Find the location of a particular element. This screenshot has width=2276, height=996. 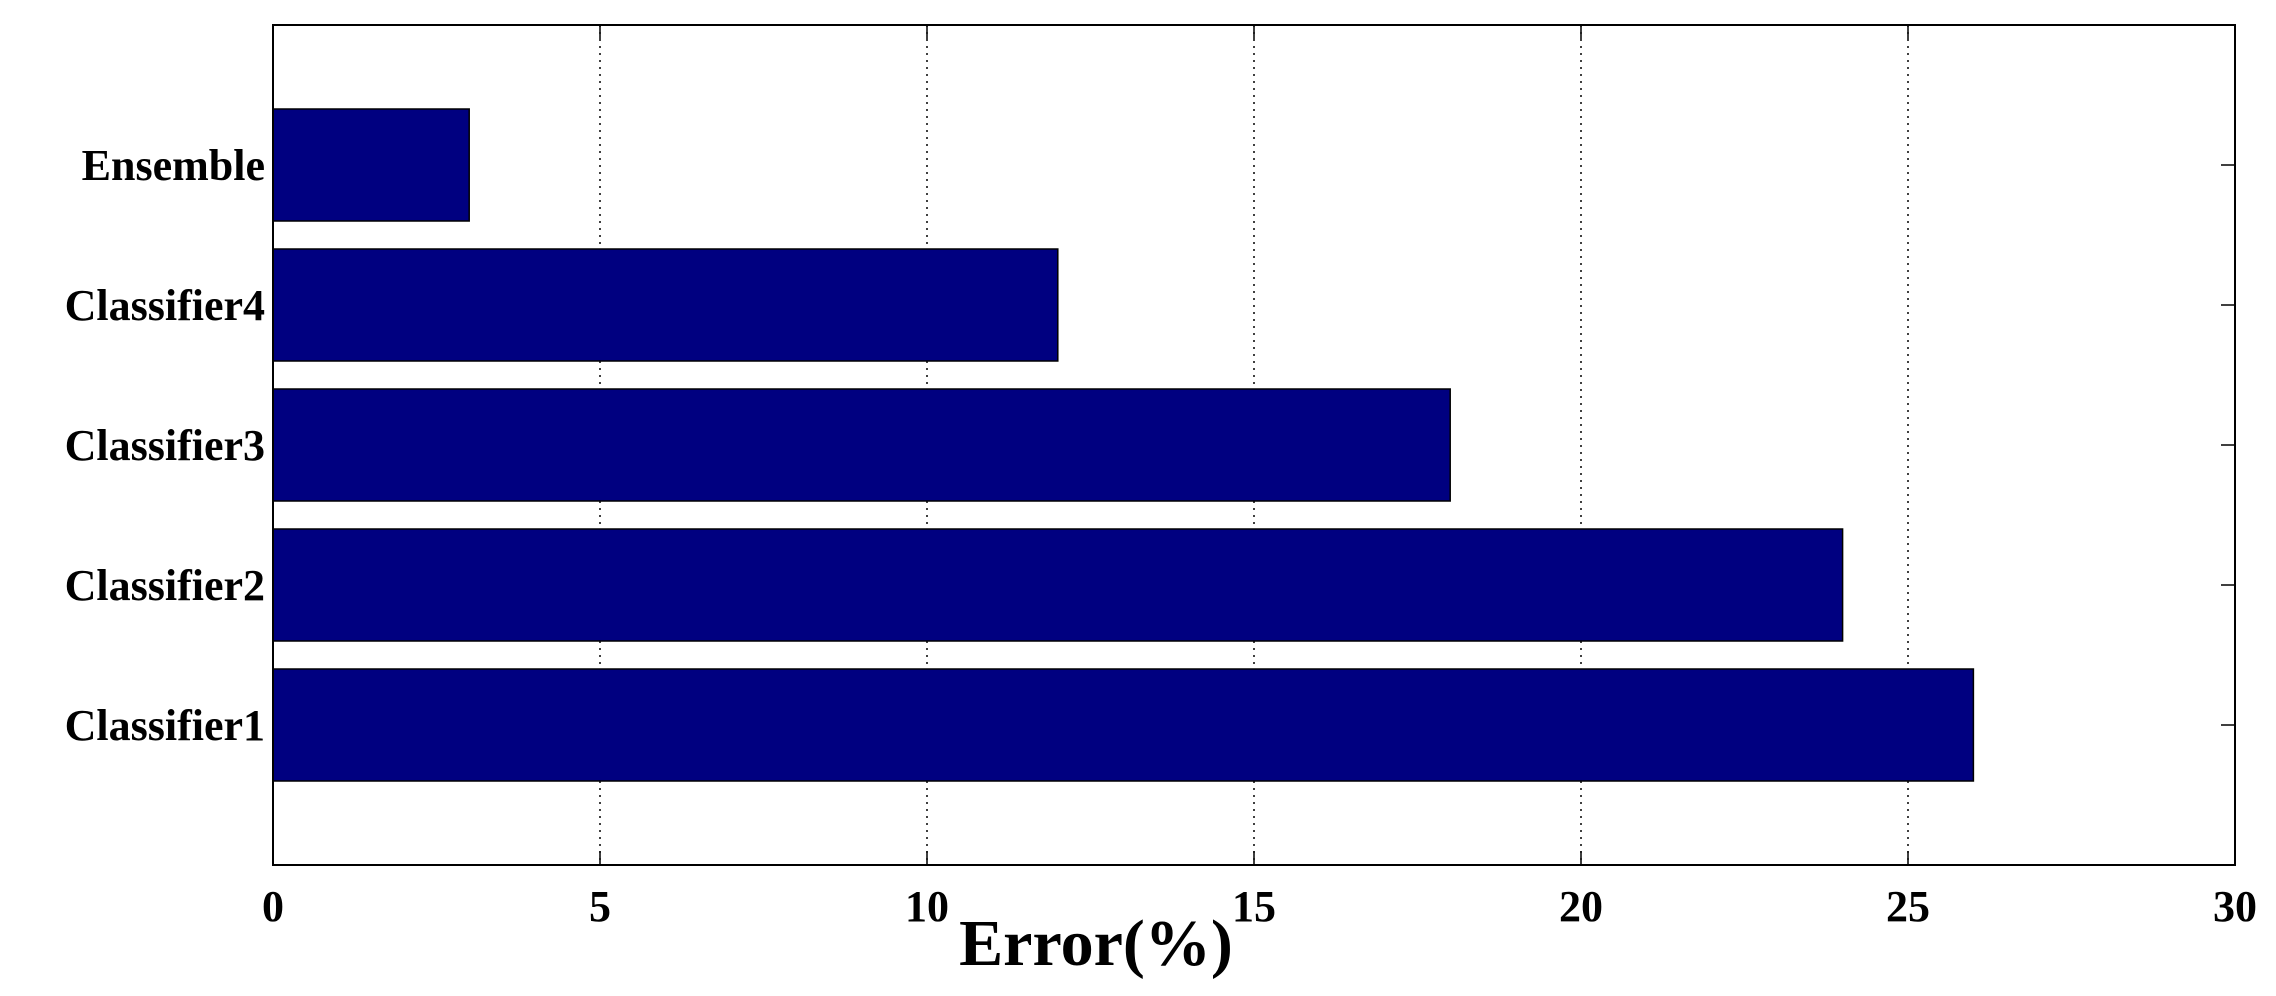

y-tick-label: Ensemble is located at coordinates (173, 165).